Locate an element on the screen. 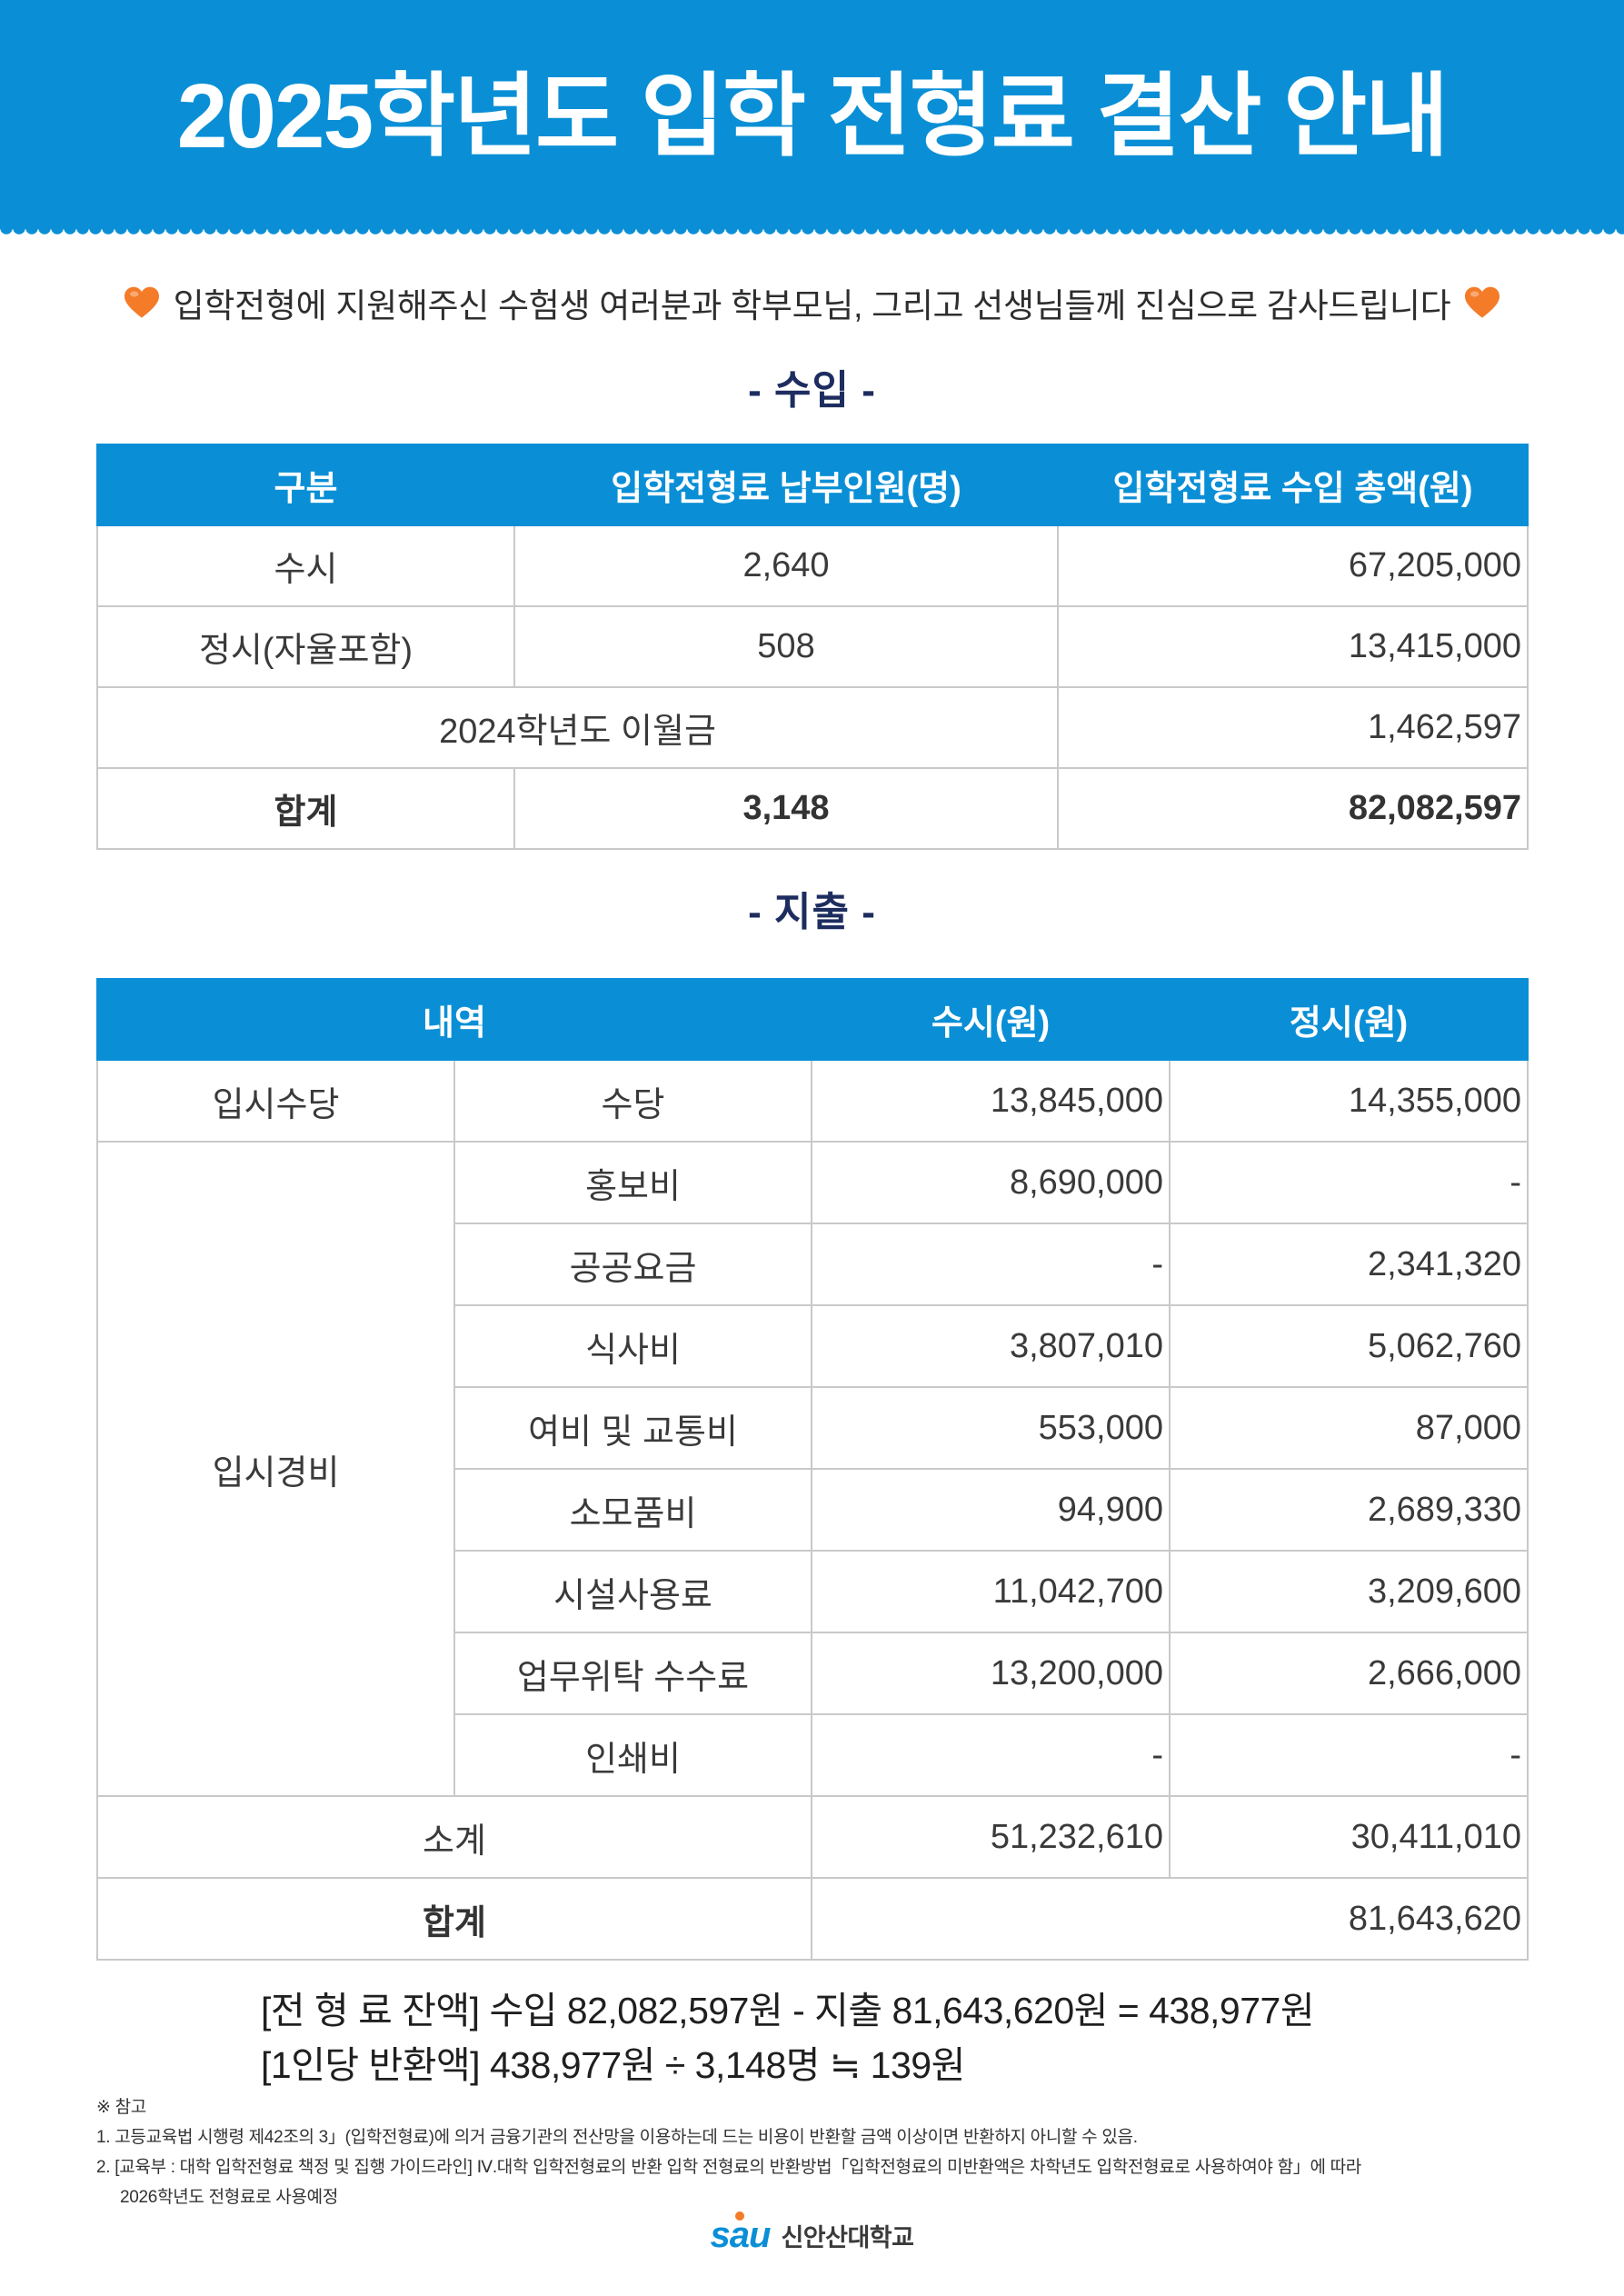  expense-row: 소모품비 94,900 2,689,330 is located at coordinates (813, 1510).